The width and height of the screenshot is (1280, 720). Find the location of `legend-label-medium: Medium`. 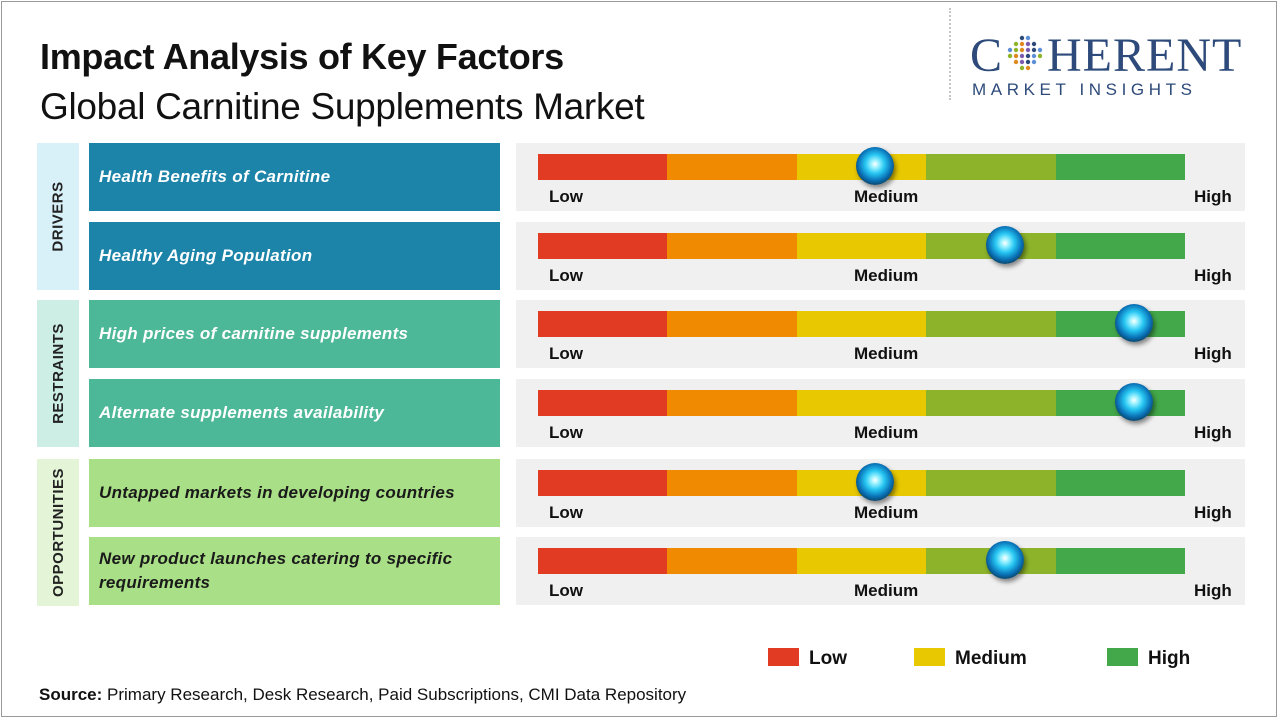

legend-label-medium: Medium is located at coordinates (991, 658).